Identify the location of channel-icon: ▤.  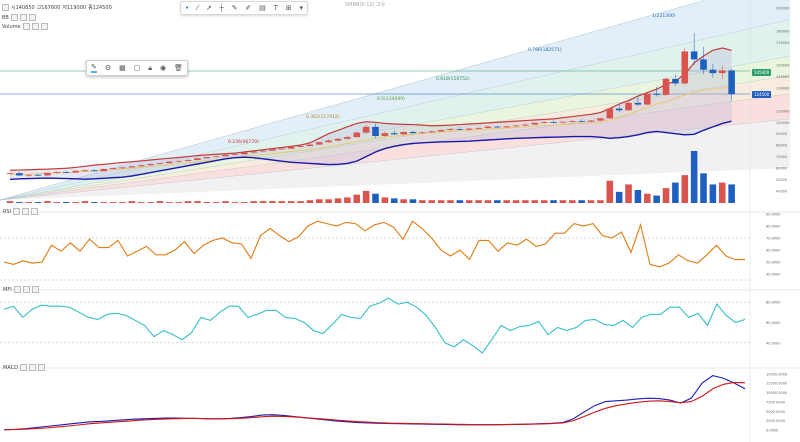
(262, 7).